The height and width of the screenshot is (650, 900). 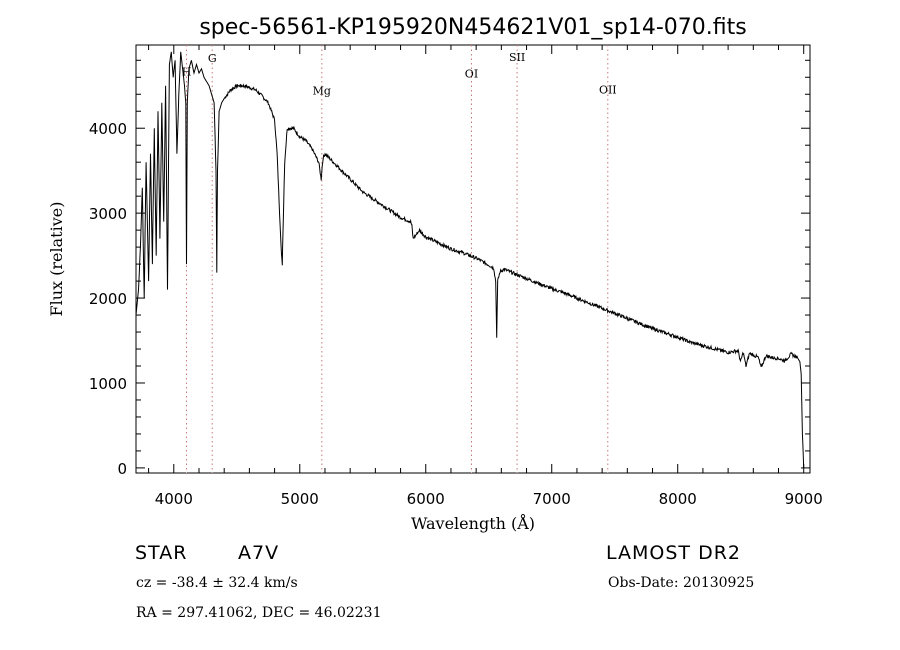 What do you see at coordinates (471, 73) in the screenshot?
I see `marker-label-oi: OI` at bounding box center [471, 73].